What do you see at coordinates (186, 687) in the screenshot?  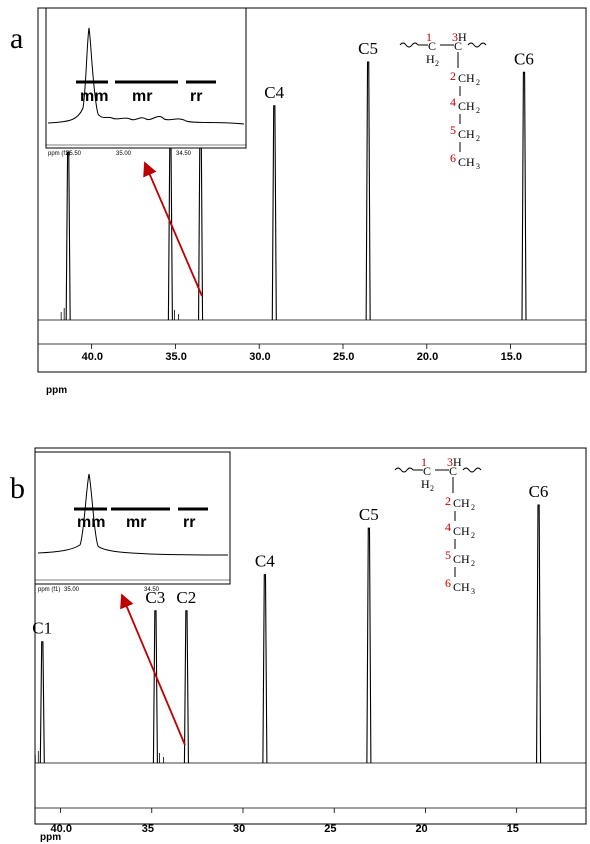 I see `peak-c2` at bounding box center [186, 687].